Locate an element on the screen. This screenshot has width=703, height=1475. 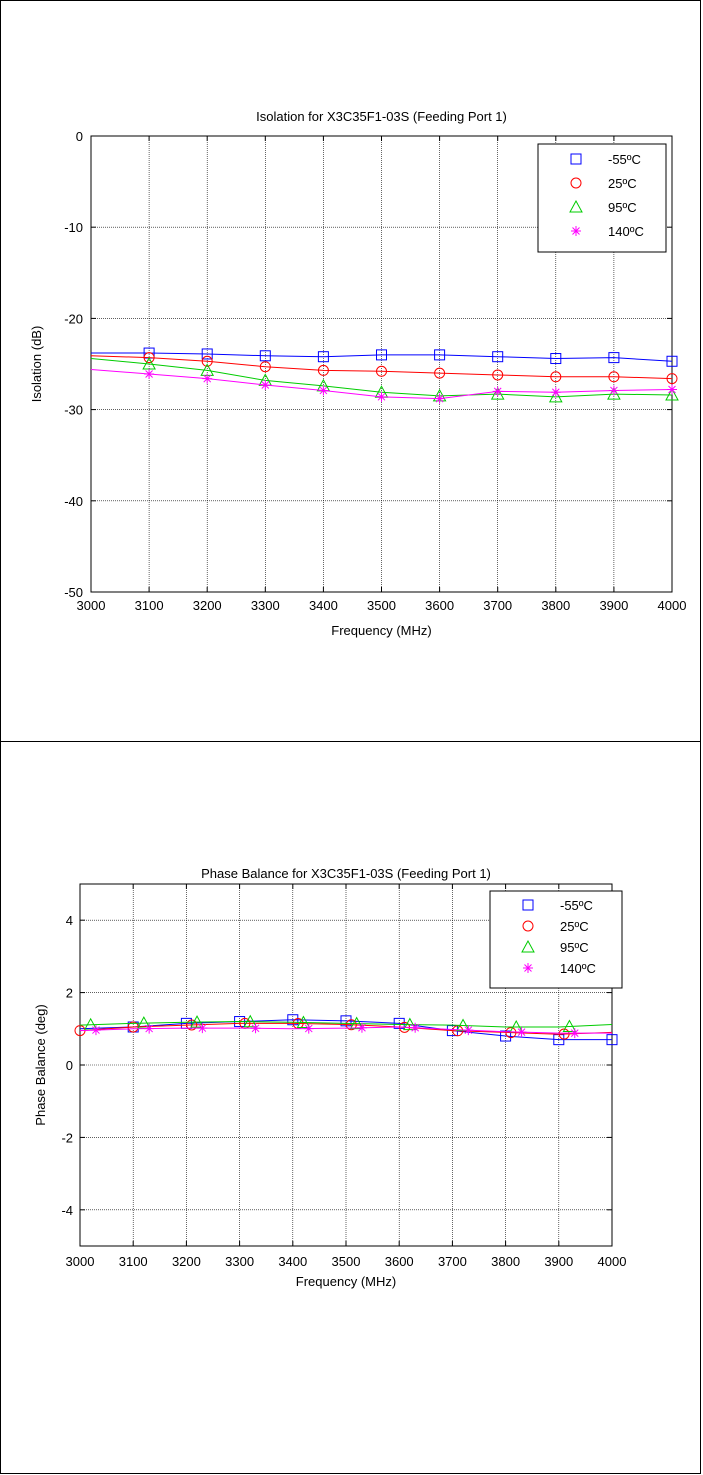
y-tick-label: -40 is located at coordinates (73, 501).